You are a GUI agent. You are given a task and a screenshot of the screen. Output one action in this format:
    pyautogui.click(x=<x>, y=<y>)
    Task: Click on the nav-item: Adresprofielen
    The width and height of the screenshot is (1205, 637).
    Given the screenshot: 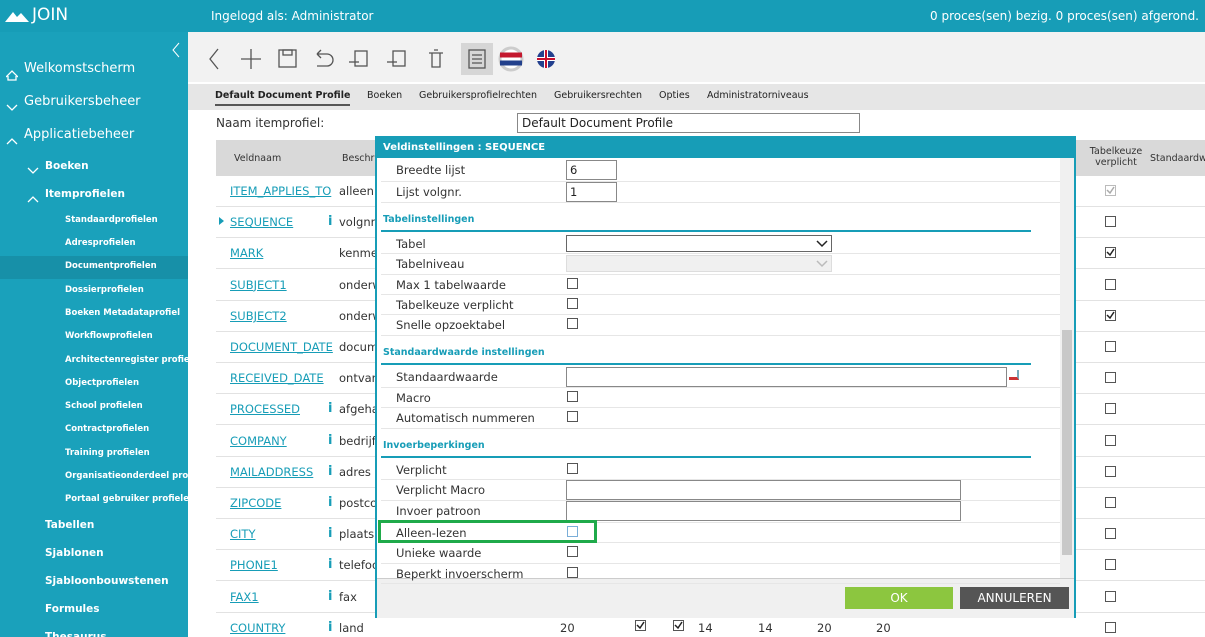 What is the action you would take?
    pyautogui.click(x=100, y=243)
    